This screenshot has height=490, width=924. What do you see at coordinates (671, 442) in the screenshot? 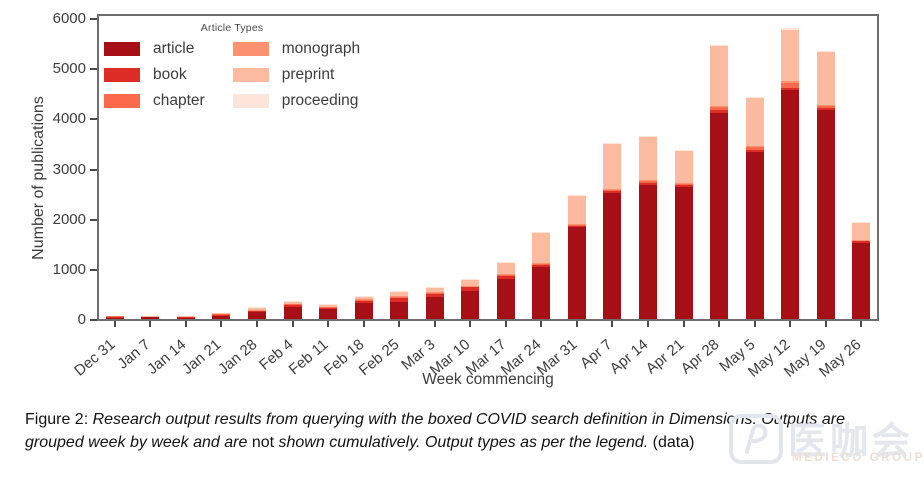
I see `caption-data-link: (data)` at bounding box center [671, 442].